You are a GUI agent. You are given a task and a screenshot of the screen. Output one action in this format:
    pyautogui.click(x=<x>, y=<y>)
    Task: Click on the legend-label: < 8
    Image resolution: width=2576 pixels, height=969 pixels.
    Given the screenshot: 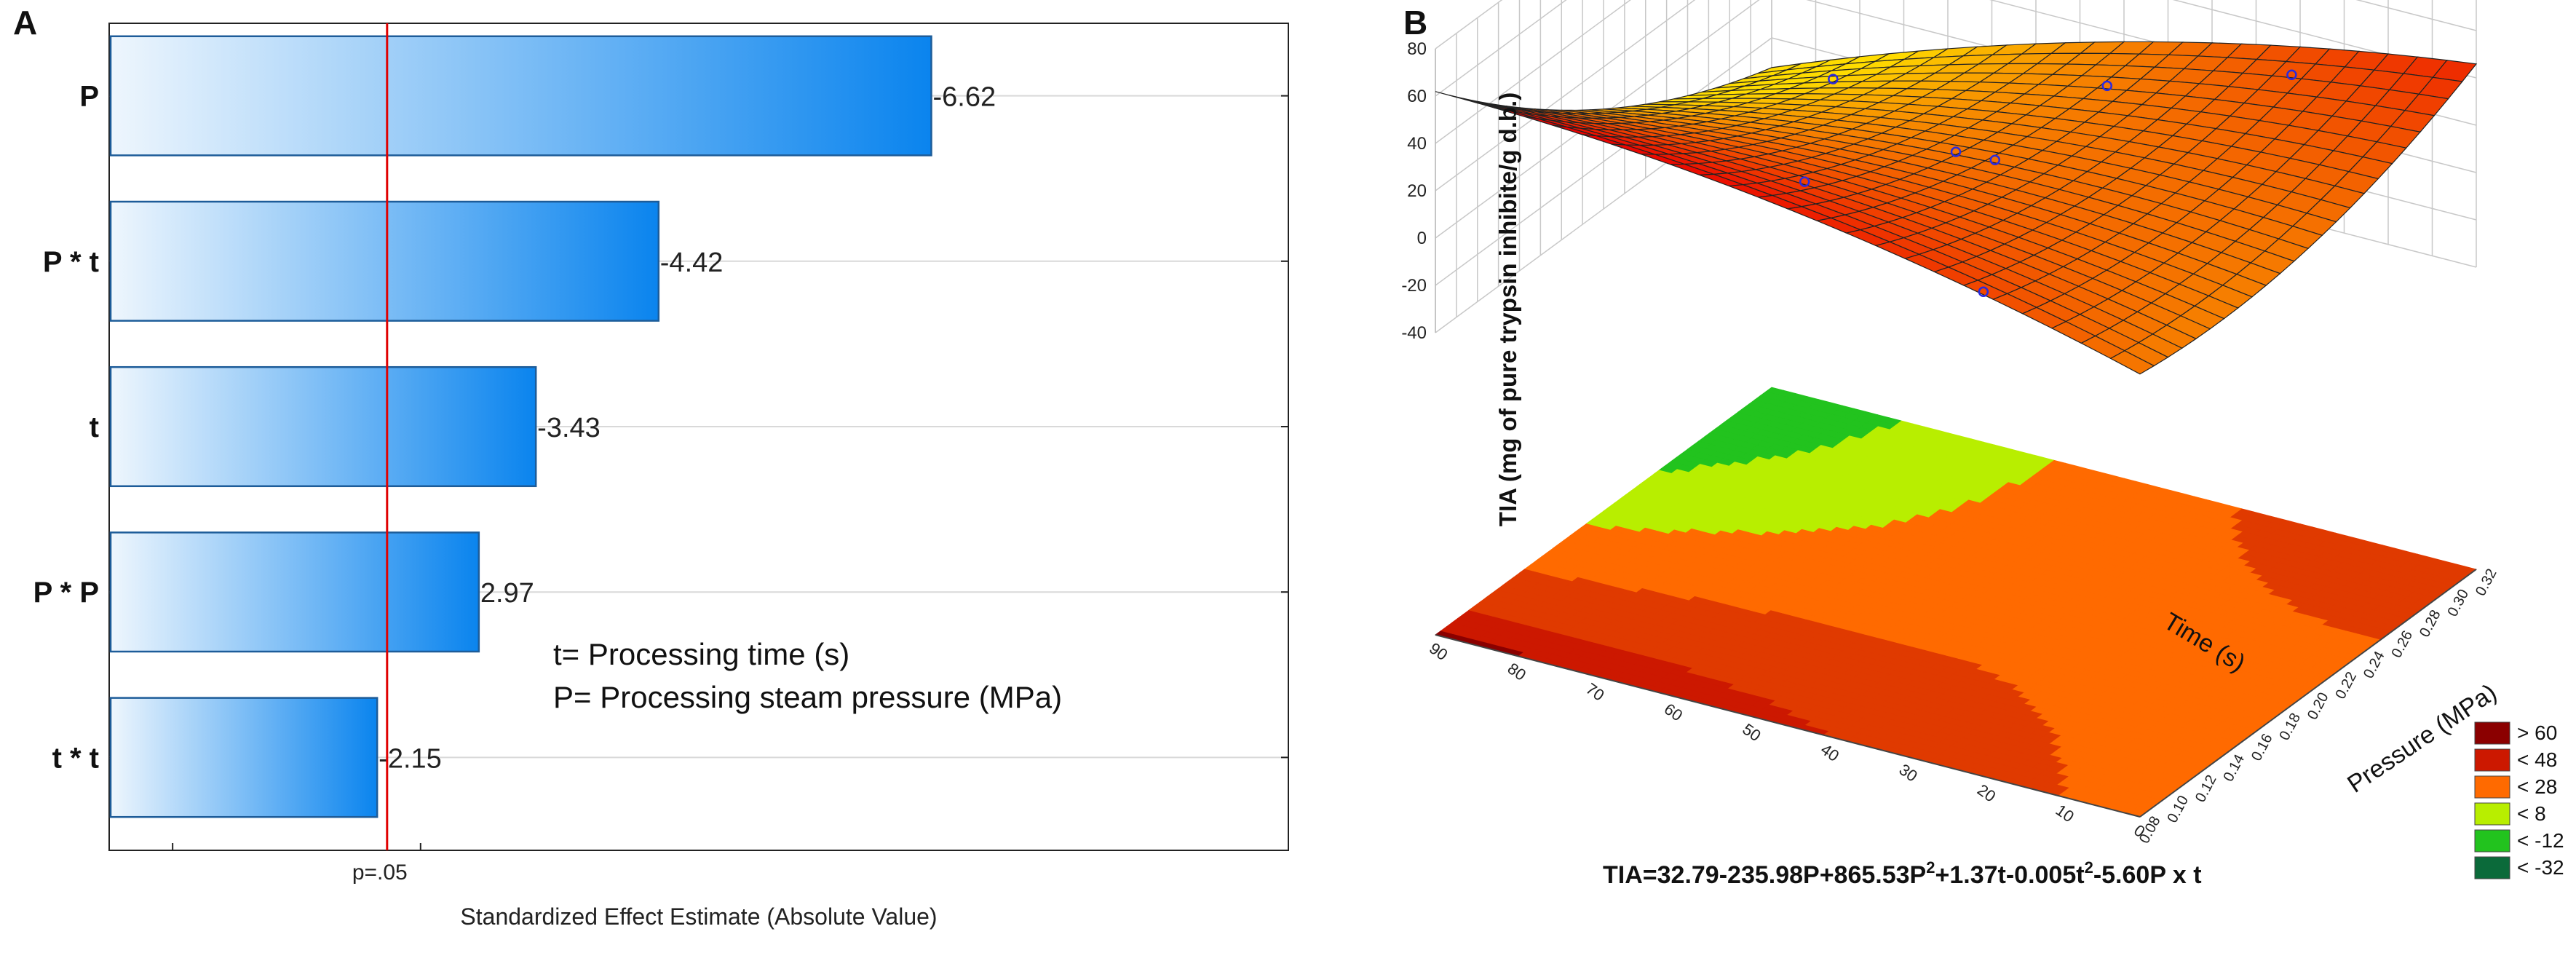 What is the action you would take?
    pyautogui.click(x=2531, y=813)
    